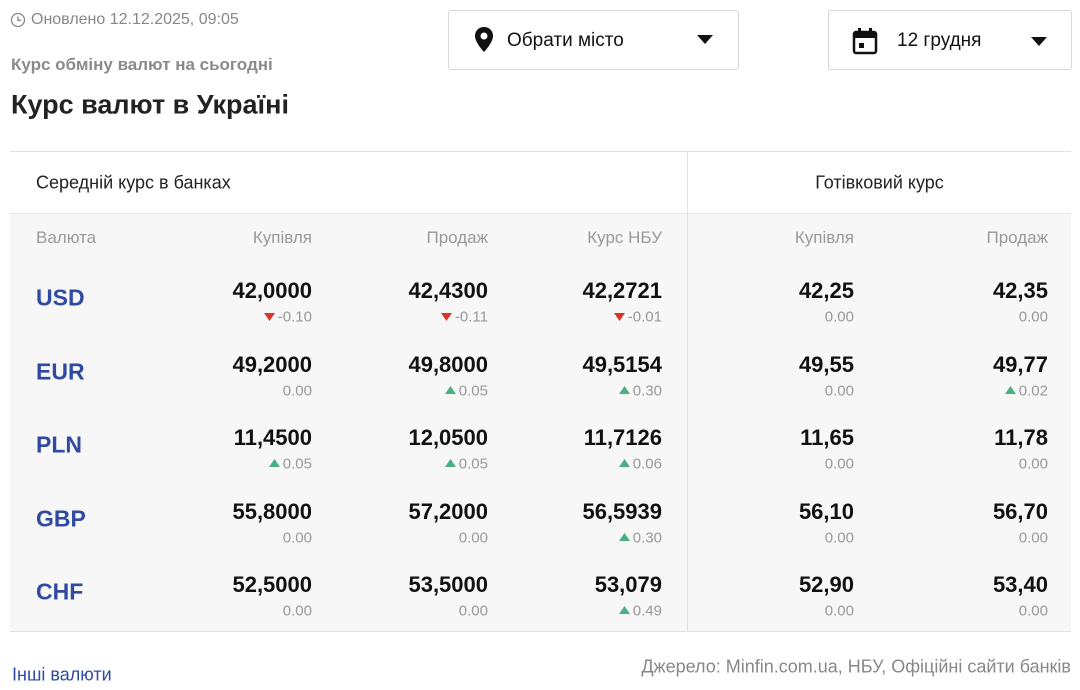  What do you see at coordinates (448, 511) in the screenshot?
I see `rate-value: 57,2000` at bounding box center [448, 511].